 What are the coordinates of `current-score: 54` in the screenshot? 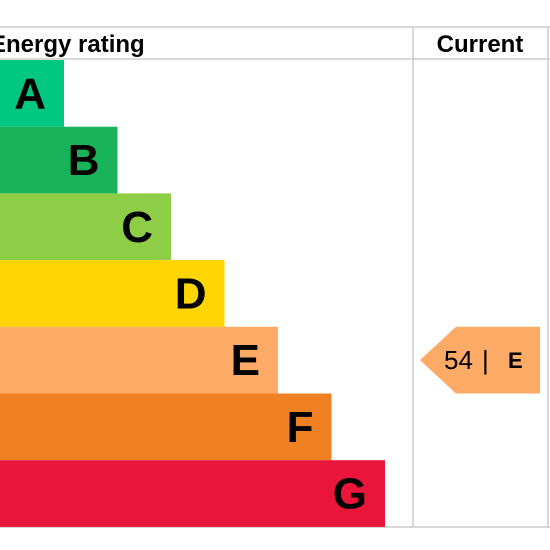 It's located at (458, 360).